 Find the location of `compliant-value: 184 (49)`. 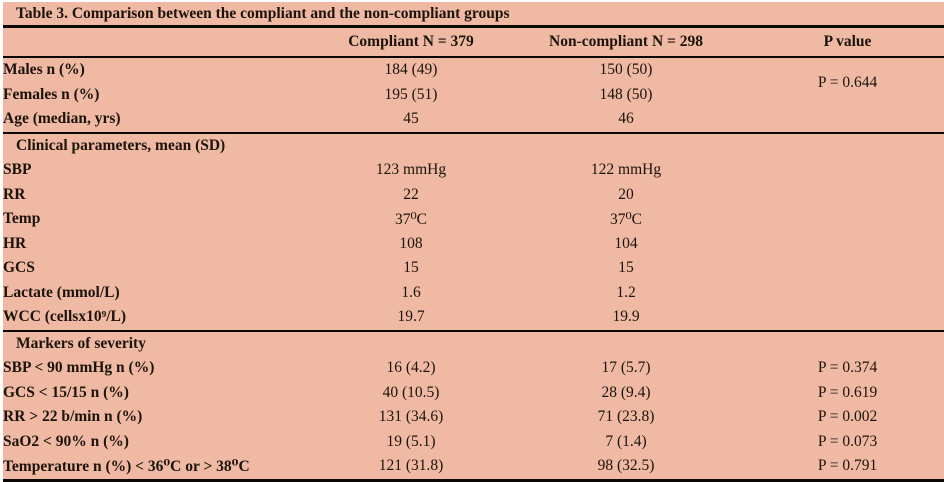

compliant-value: 184 (49) is located at coordinates (411, 70).